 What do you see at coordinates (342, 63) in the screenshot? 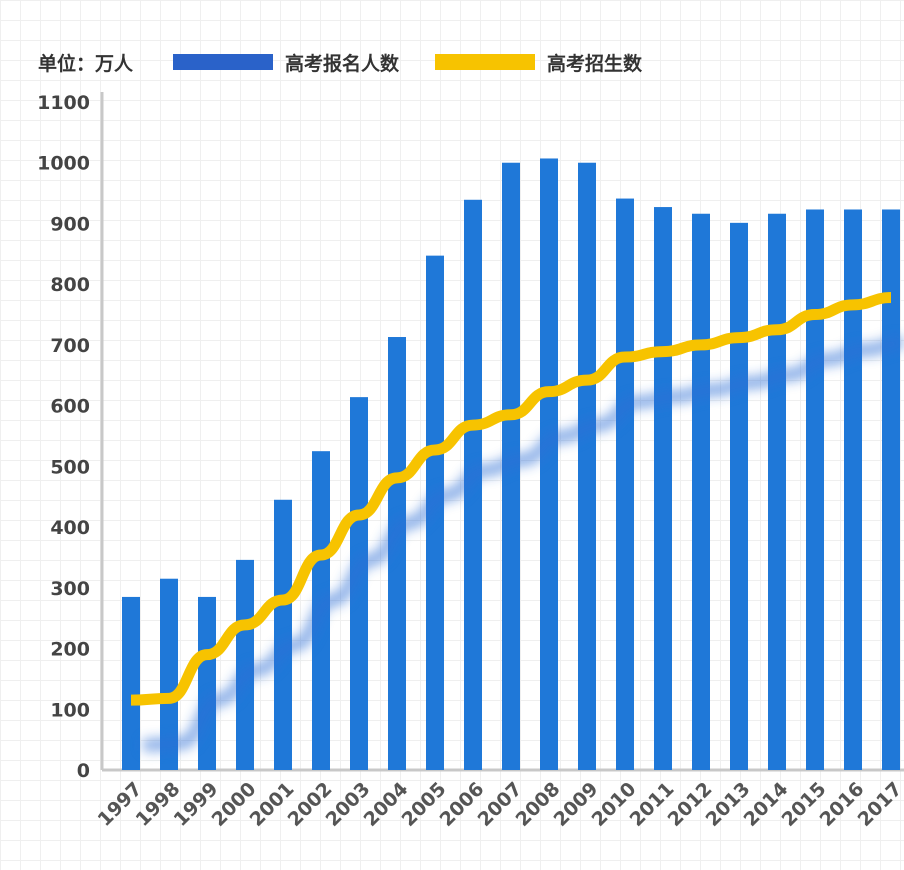
I see `legend-label-registrants: 高考报名人数` at bounding box center [342, 63].